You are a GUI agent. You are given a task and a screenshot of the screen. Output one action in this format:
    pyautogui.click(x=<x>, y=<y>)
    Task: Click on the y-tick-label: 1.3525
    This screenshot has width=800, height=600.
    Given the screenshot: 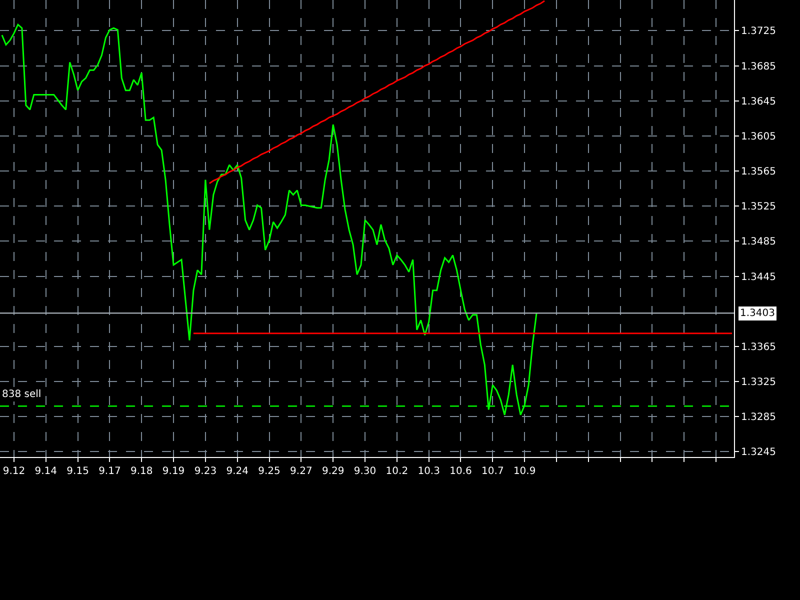 What is the action you would take?
    pyautogui.click(x=758, y=207)
    